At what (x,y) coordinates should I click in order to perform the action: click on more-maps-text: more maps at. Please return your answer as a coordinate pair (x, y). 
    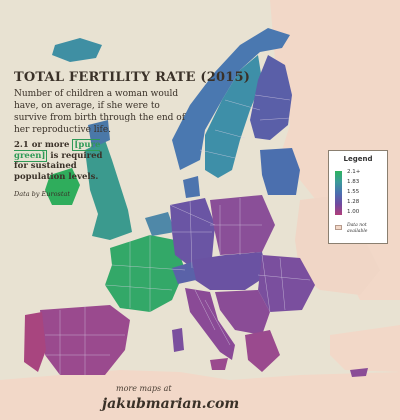
    Looking at the image, I should click on (144, 388).